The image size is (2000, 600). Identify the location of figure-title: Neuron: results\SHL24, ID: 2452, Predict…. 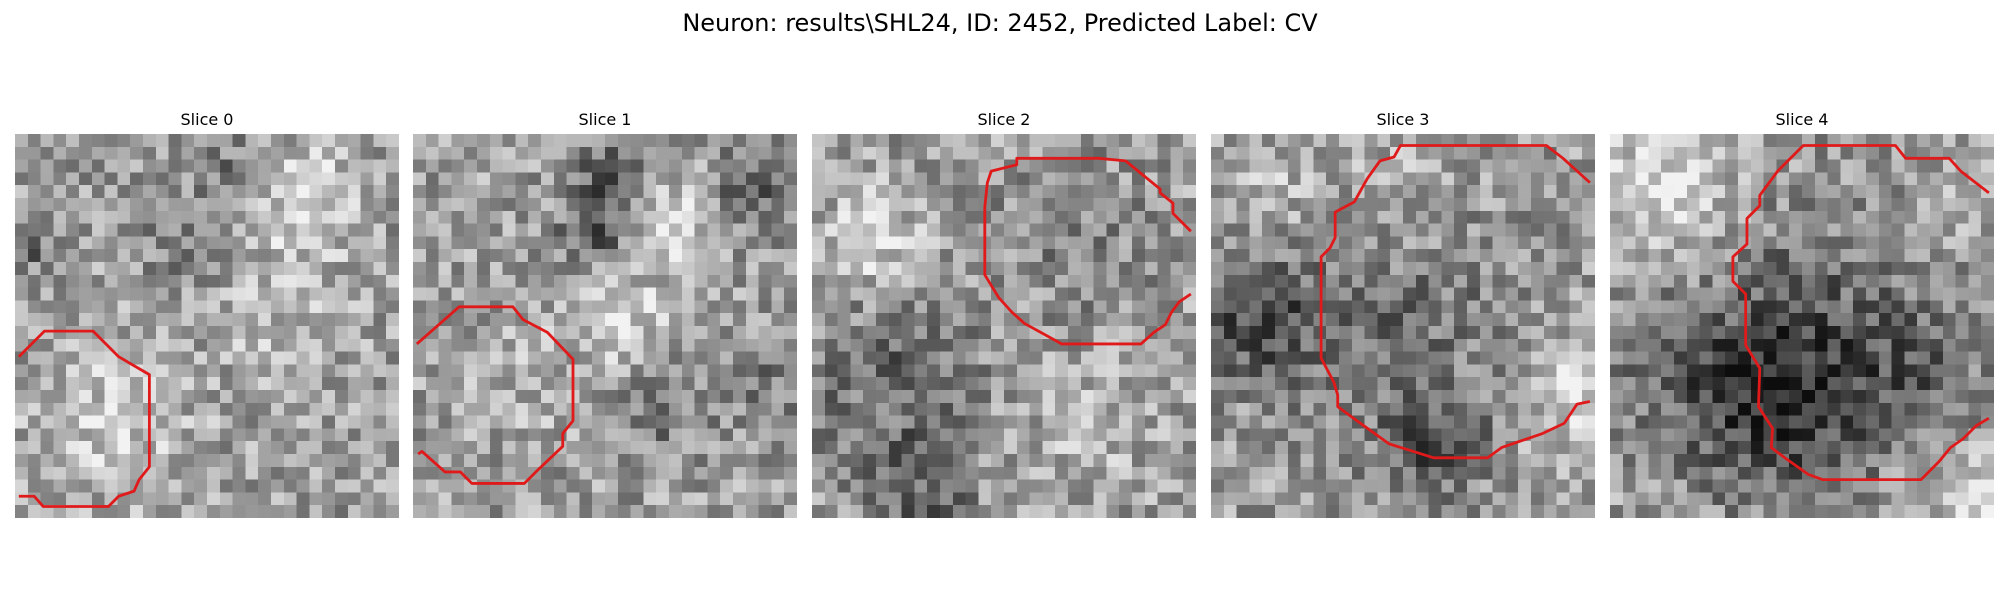
(1000, 23).